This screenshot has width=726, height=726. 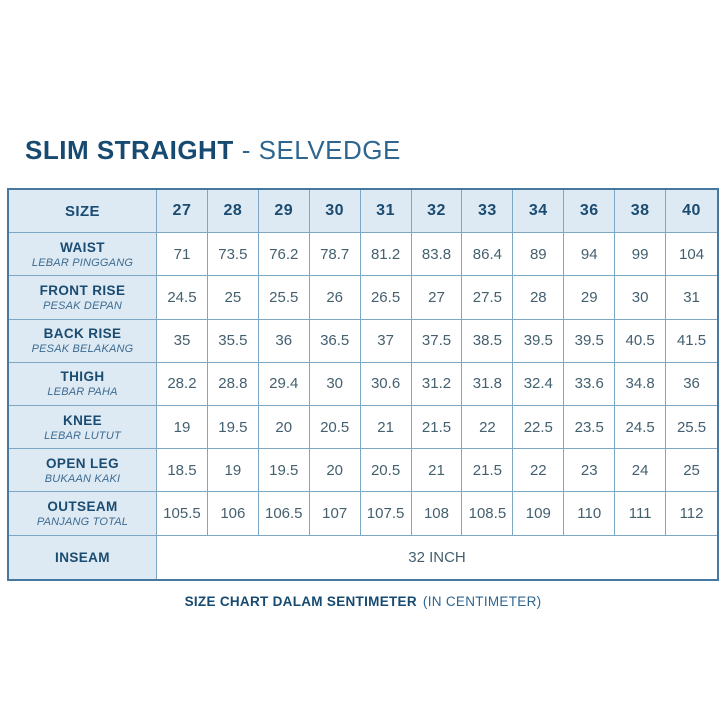 What do you see at coordinates (386, 341) in the screenshot?
I see `value-cell: 37` at bounding box center [386, 341].